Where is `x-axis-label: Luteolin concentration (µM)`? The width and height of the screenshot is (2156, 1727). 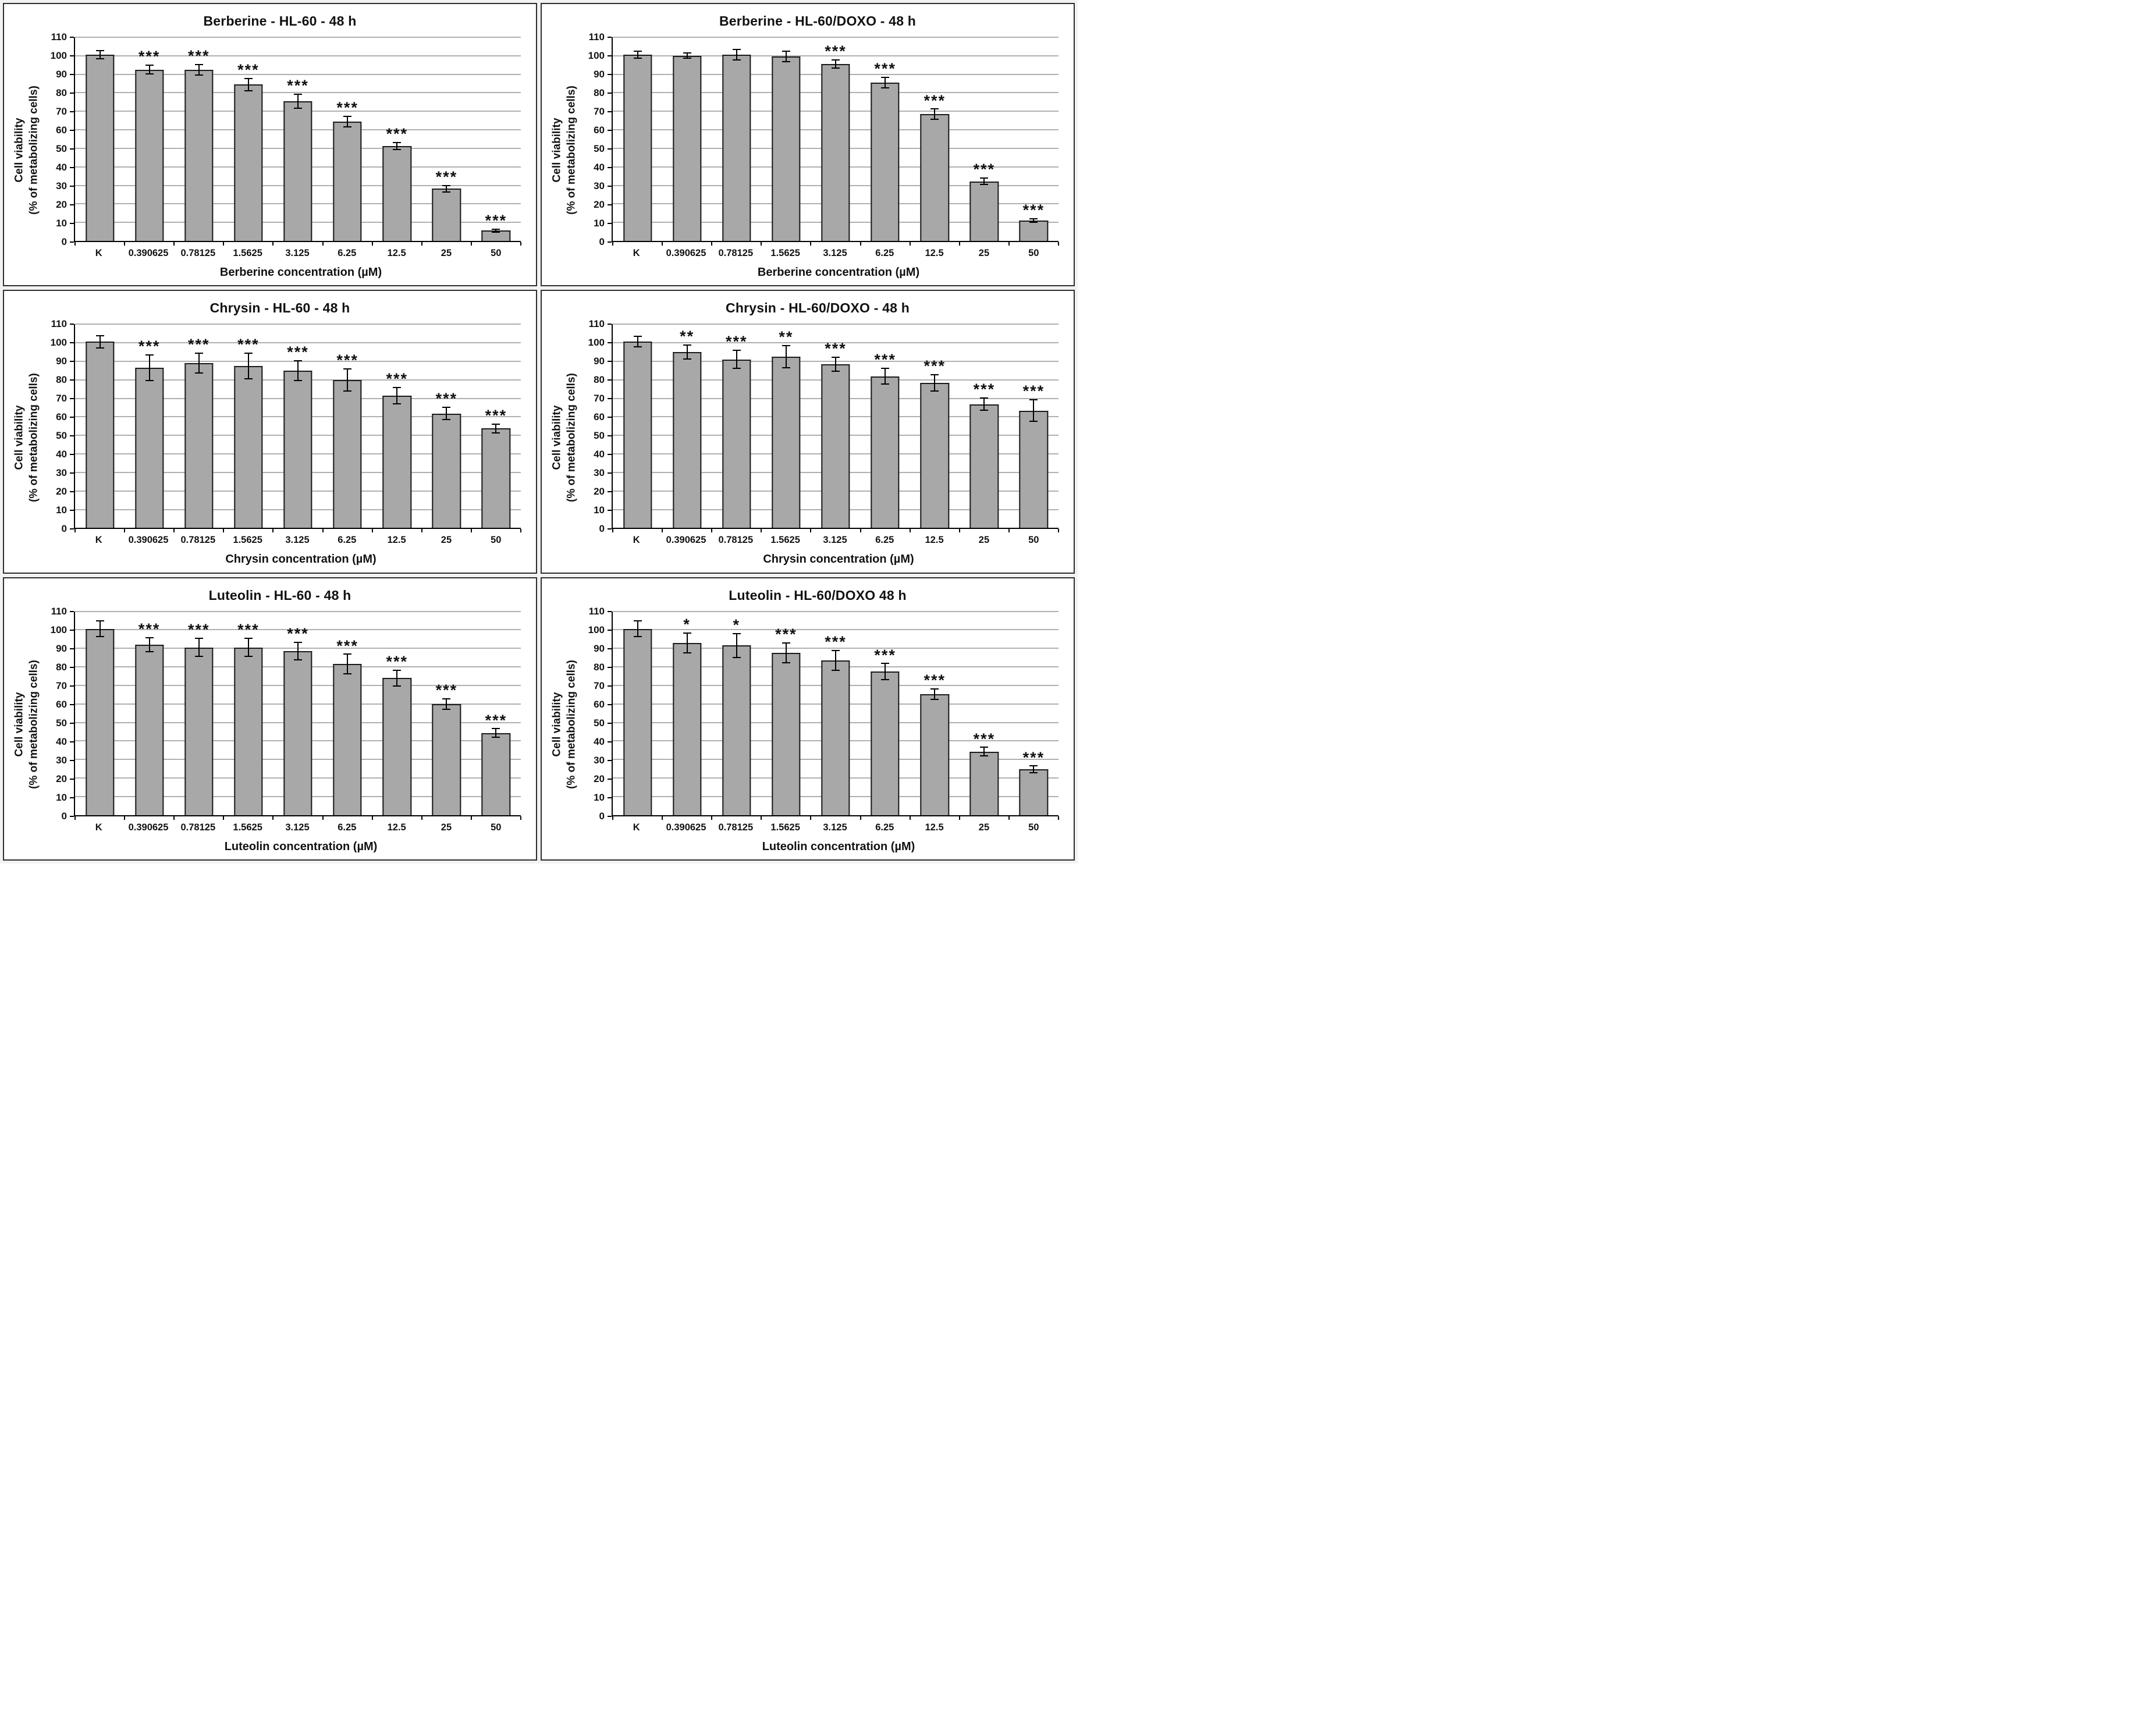 x-axis-label: Luteolin concentration (µM) is located at coordinates (301, 847).